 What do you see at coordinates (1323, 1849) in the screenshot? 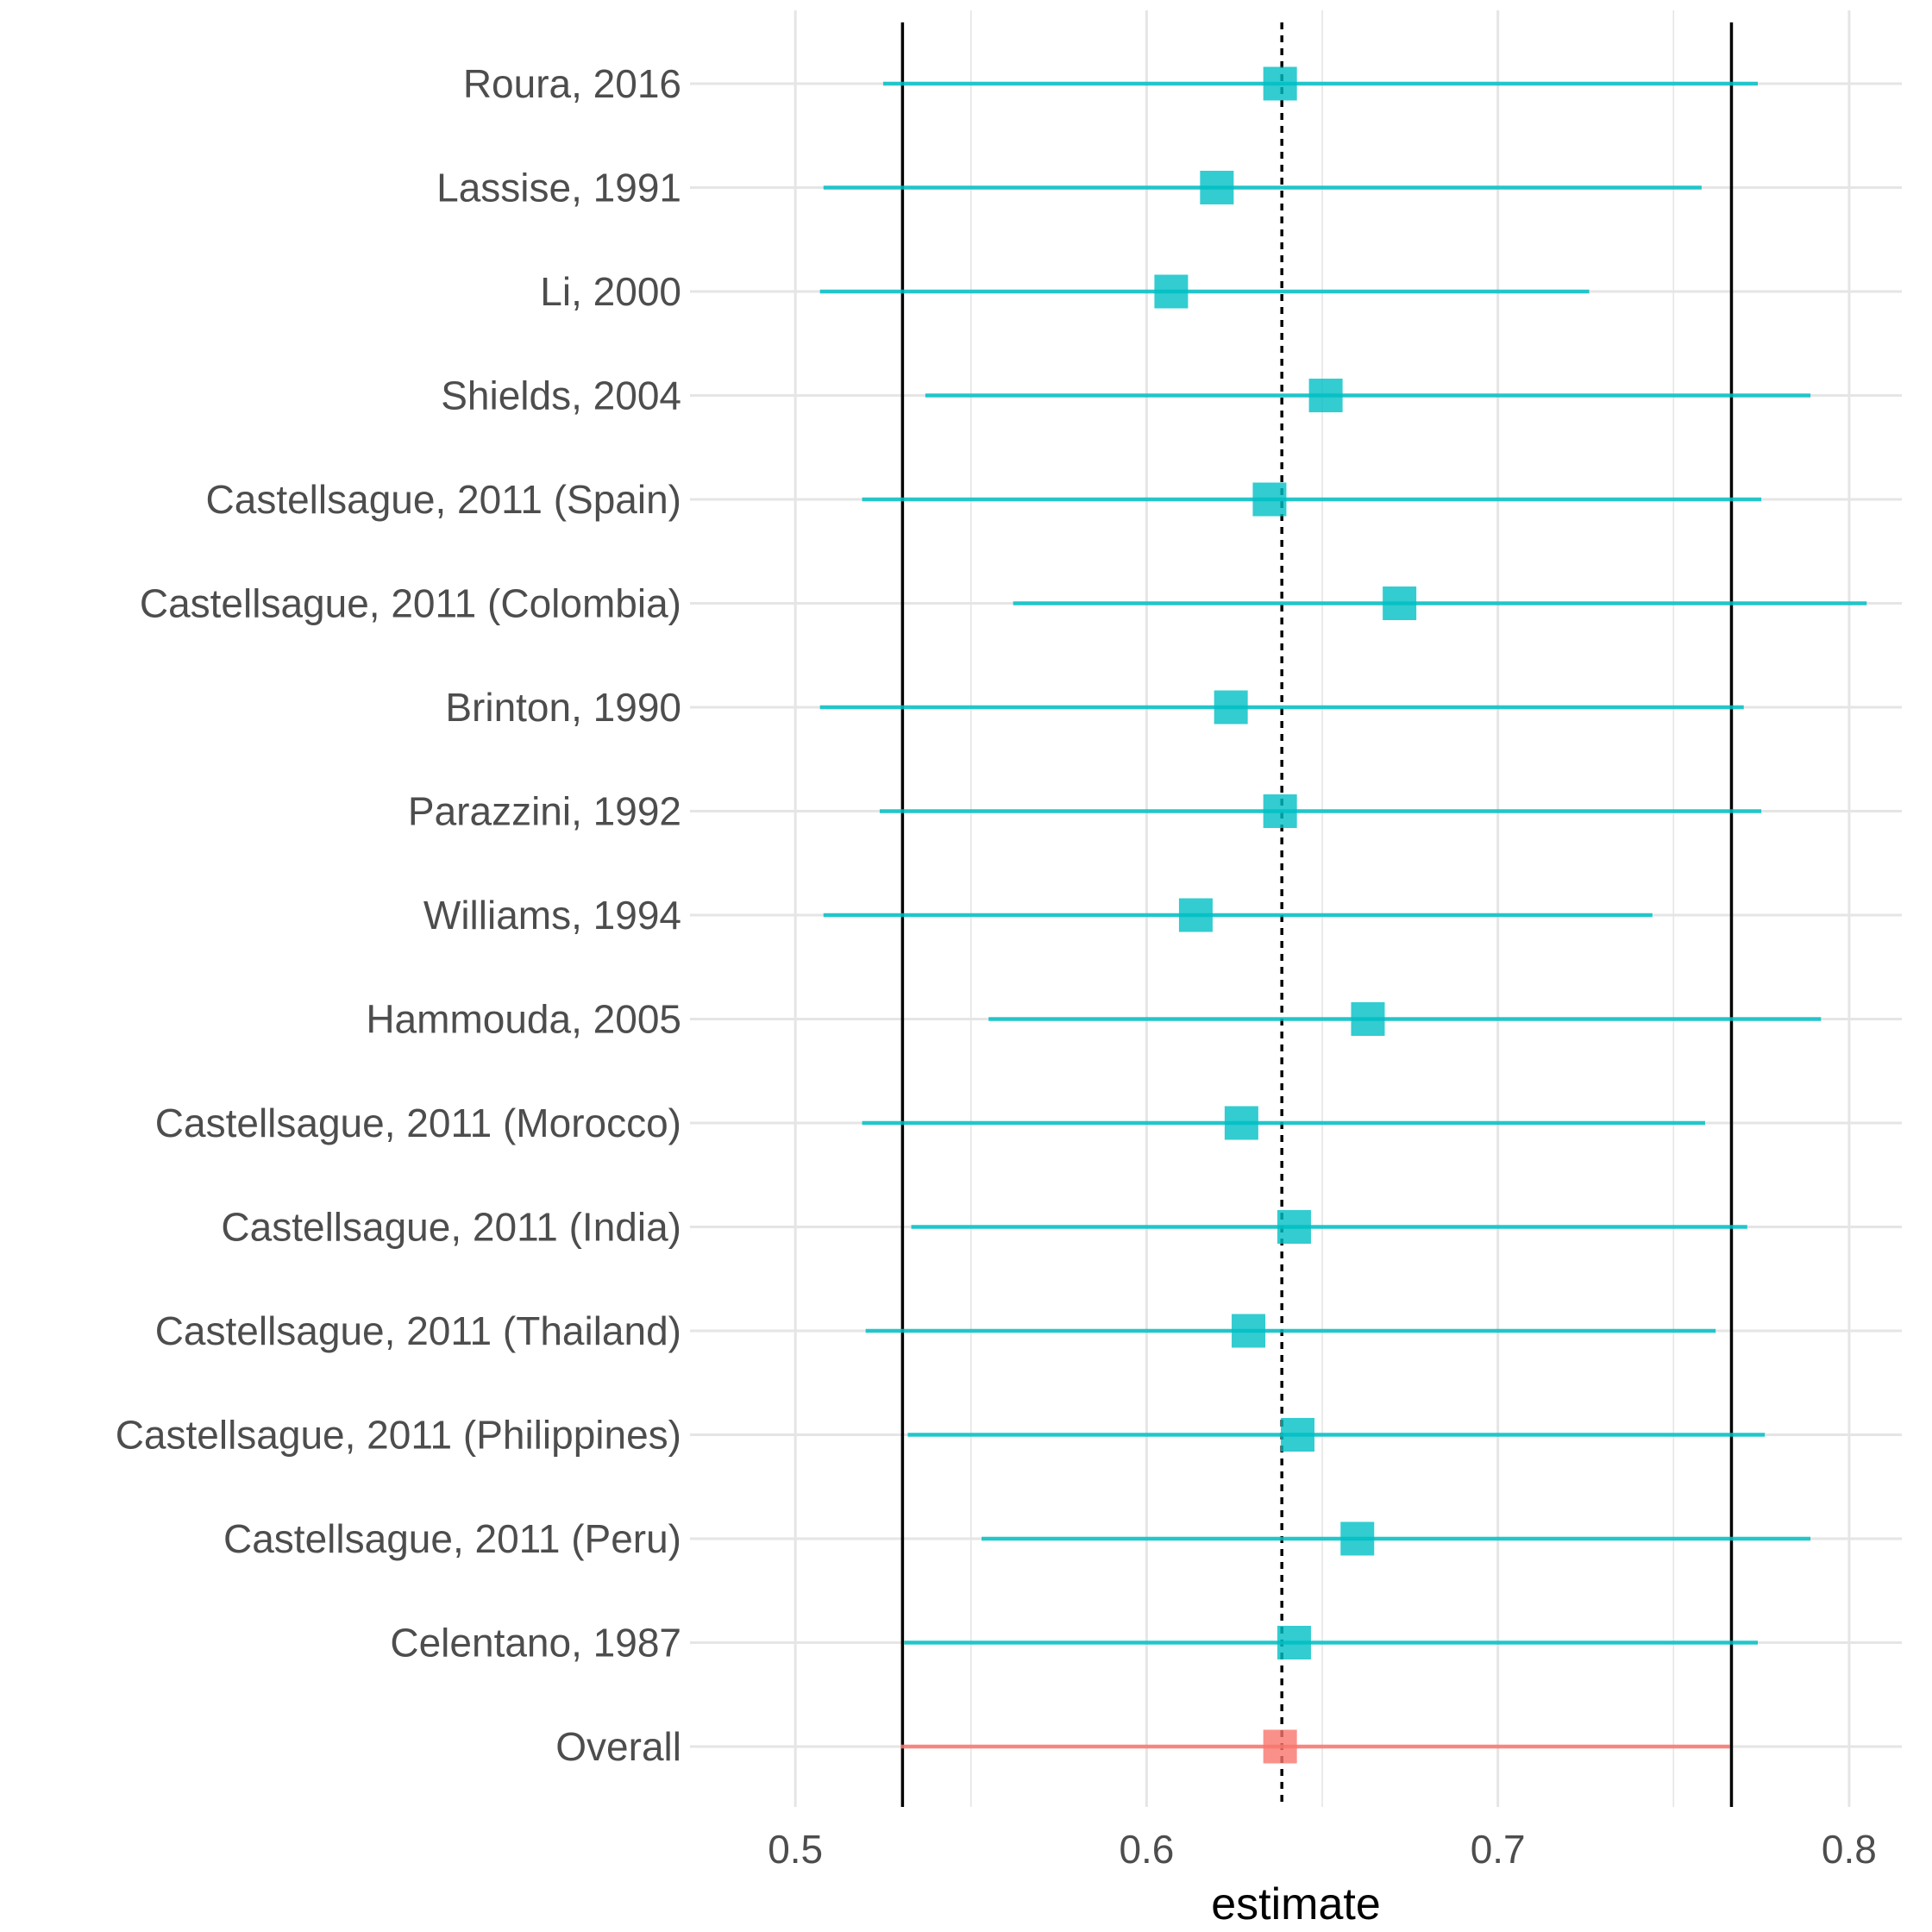
I see `x-tick-labels: 0.5 0.6 0.7 0.8` at bounding box center [1323, 1849].